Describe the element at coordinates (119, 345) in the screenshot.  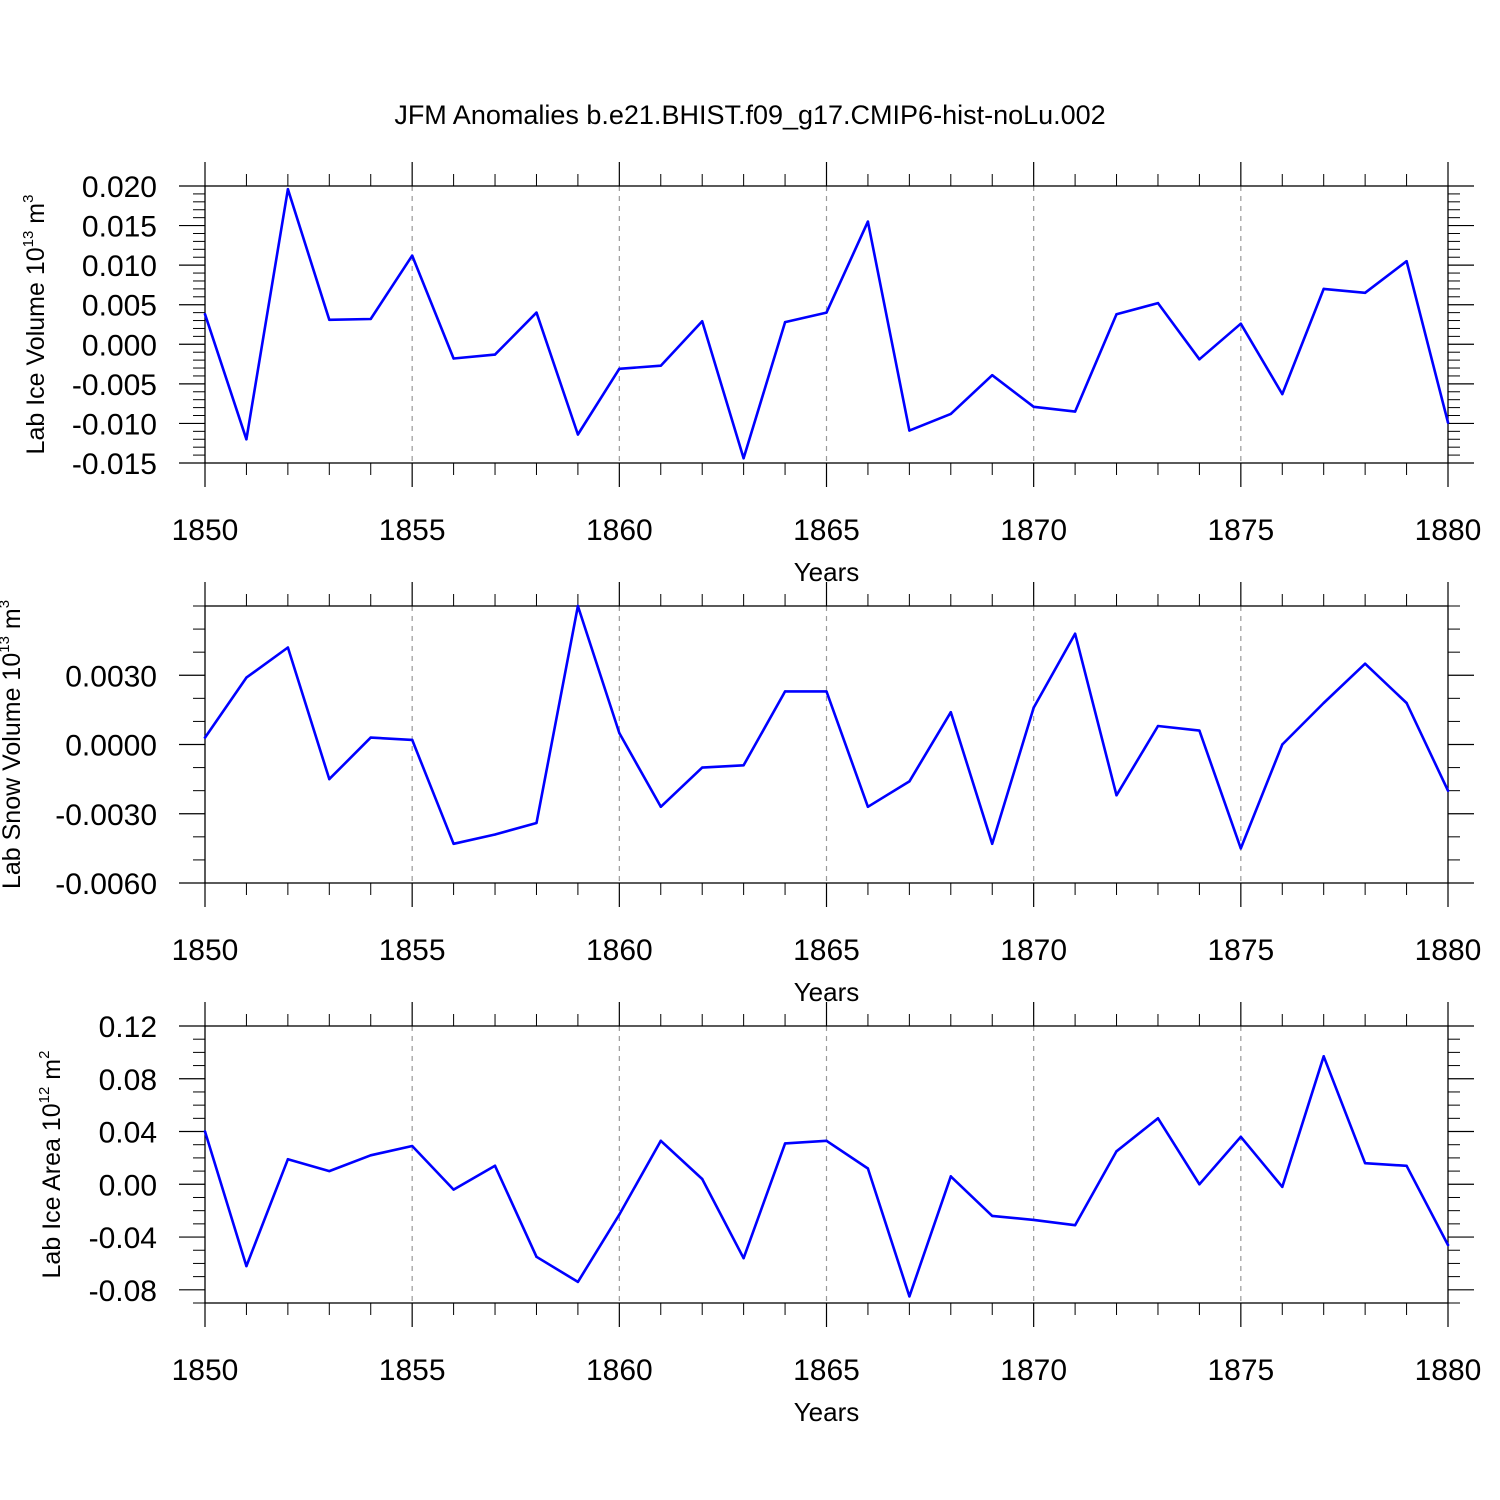
I see `y-tick-label: 0.000` at that location.